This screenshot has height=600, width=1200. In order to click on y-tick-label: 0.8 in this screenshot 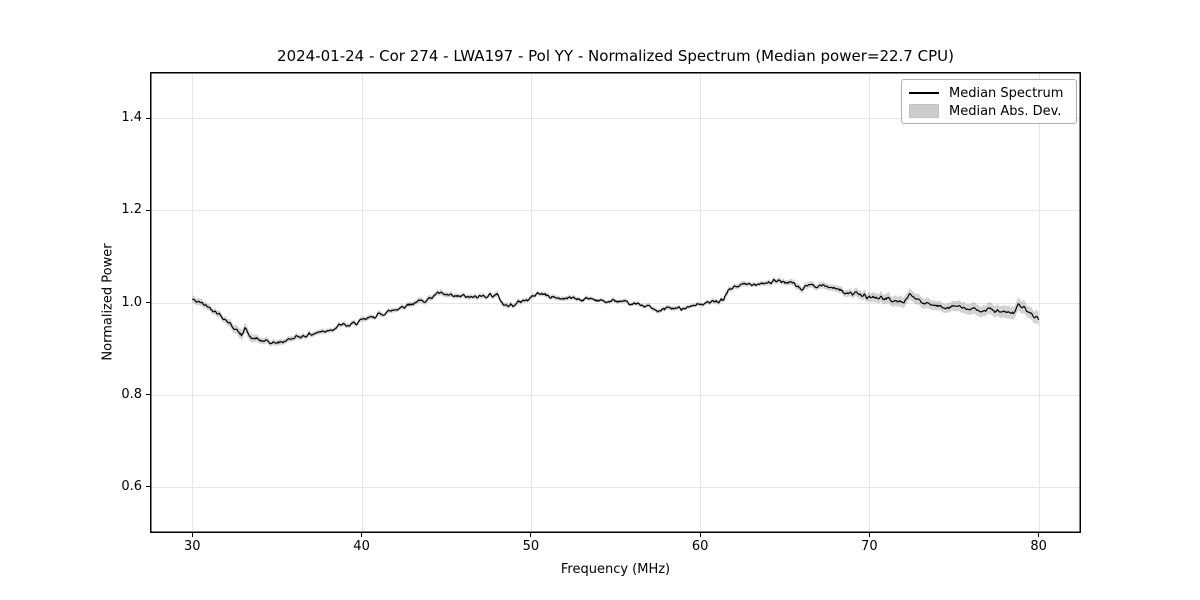, I will do `click(131, 394)`.